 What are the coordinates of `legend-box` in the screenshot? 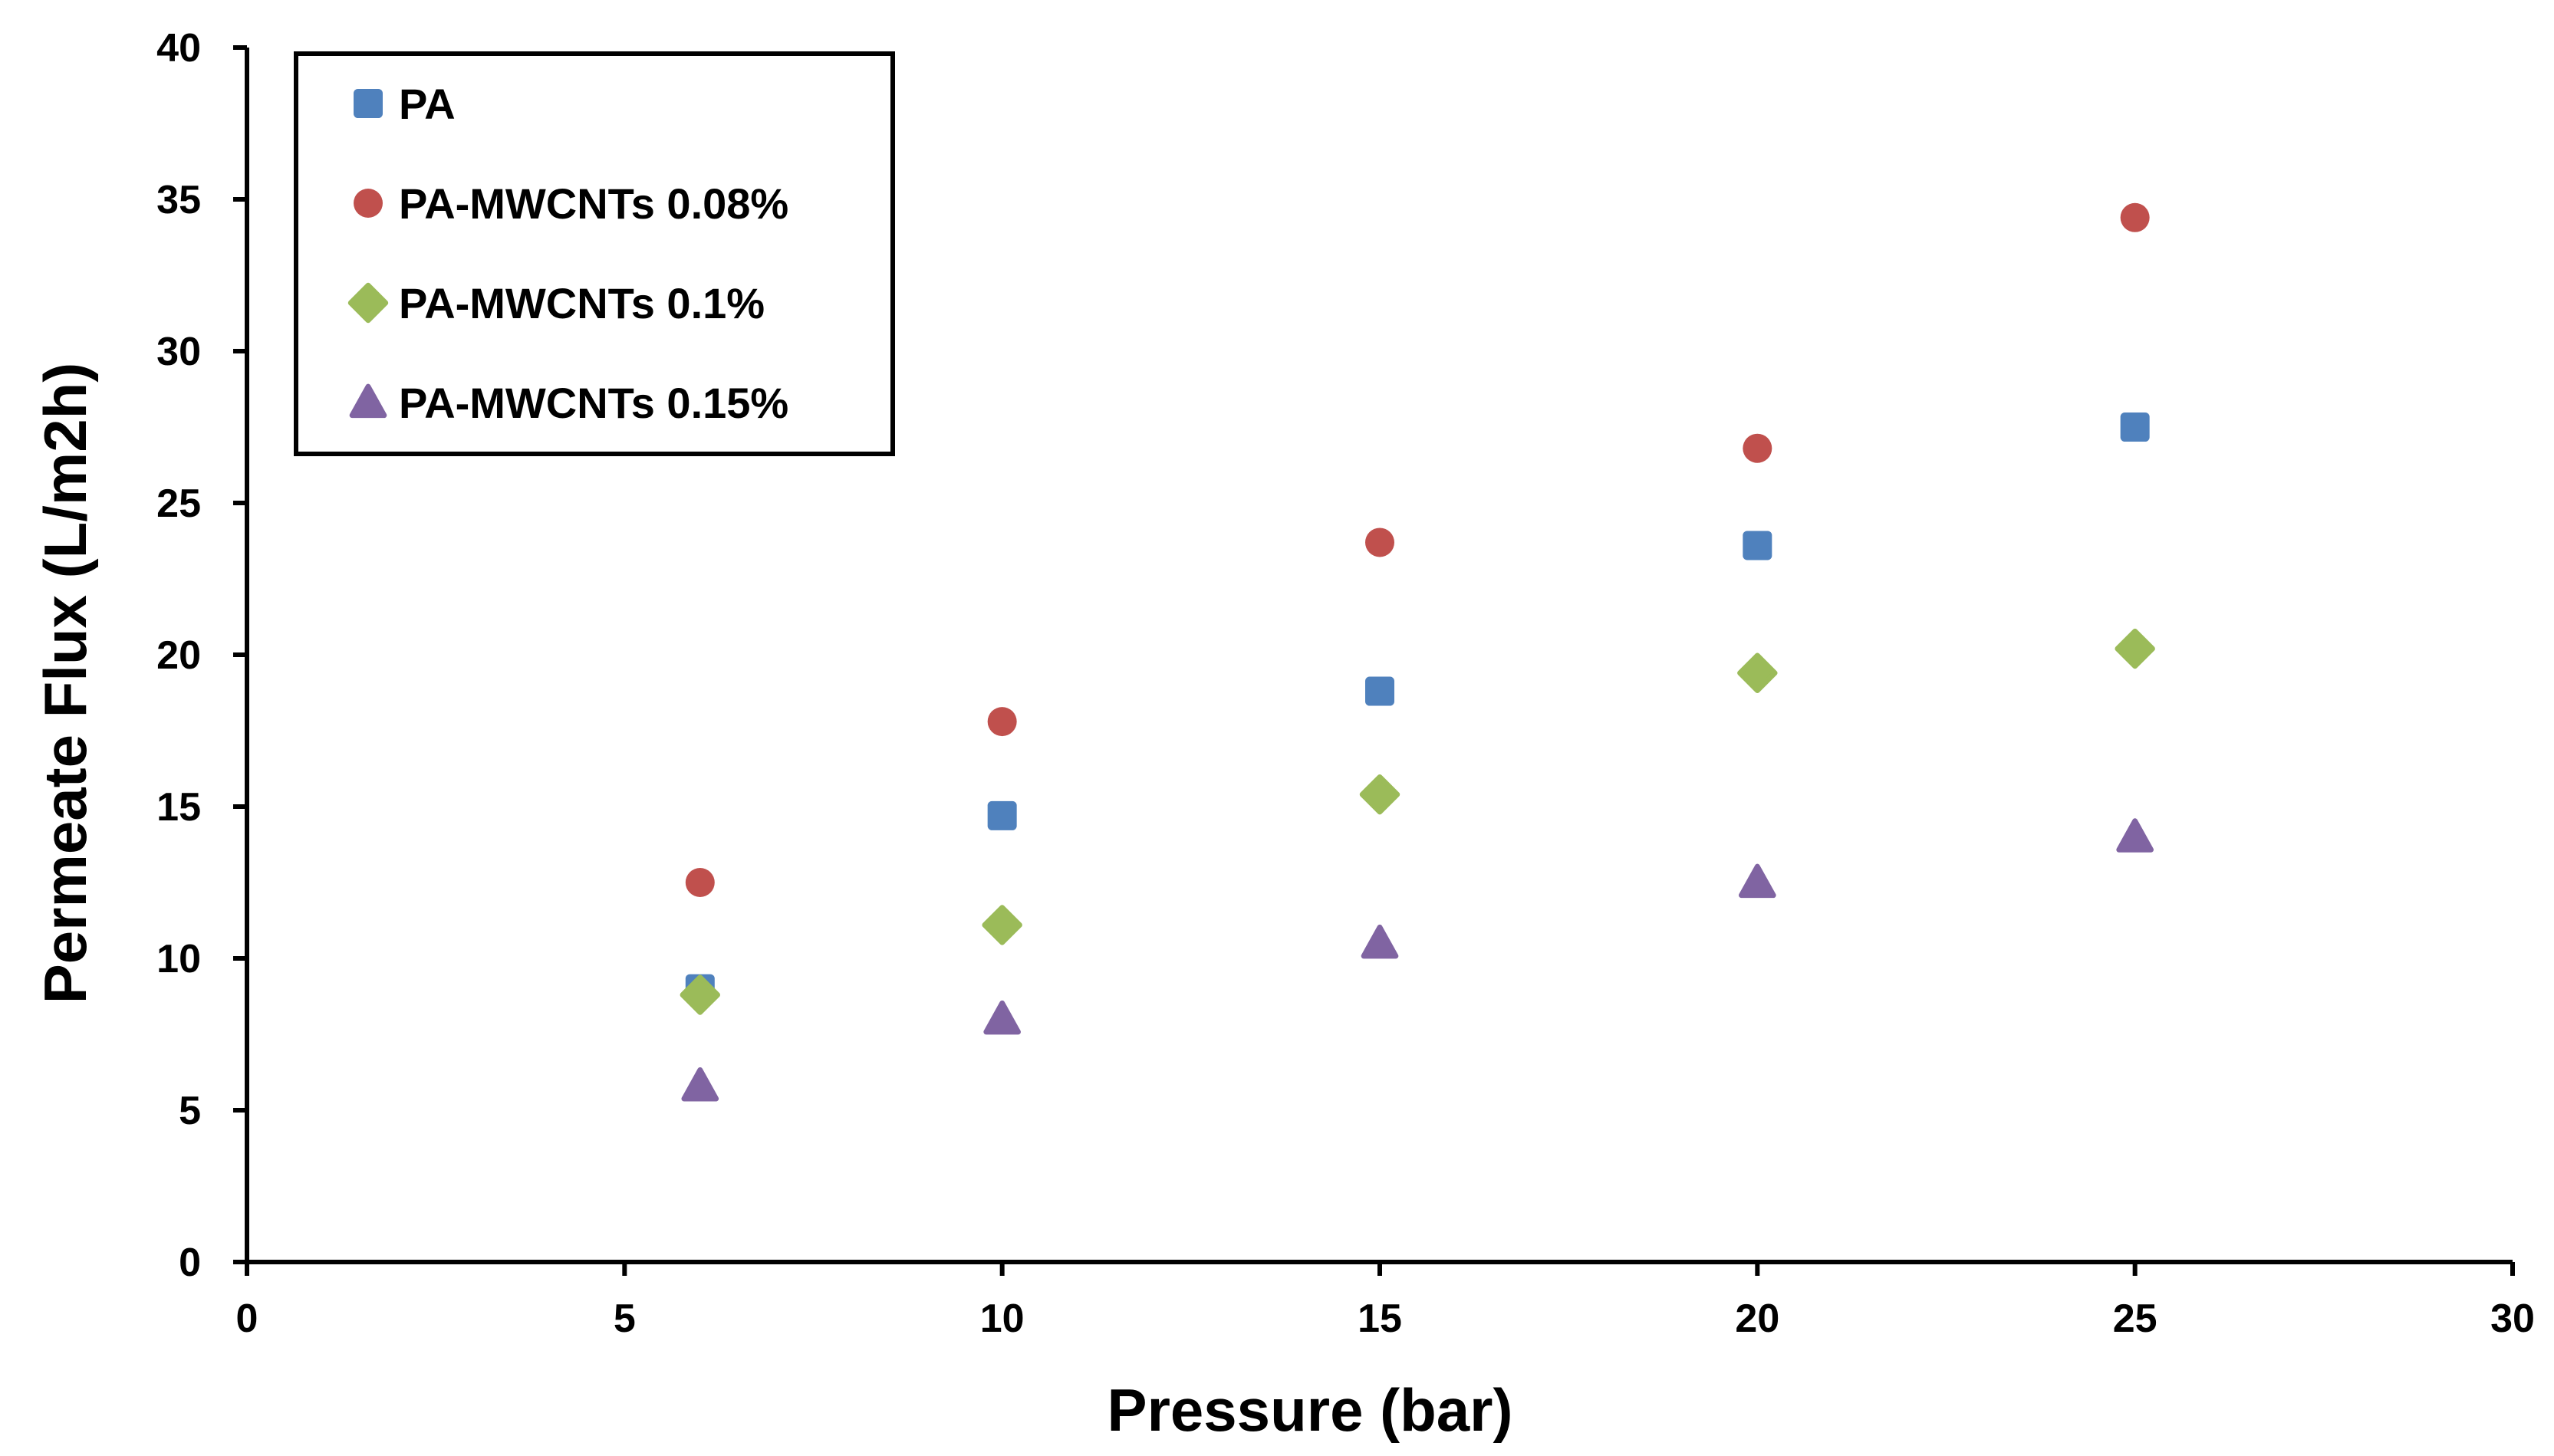 It's located at (594, 253).